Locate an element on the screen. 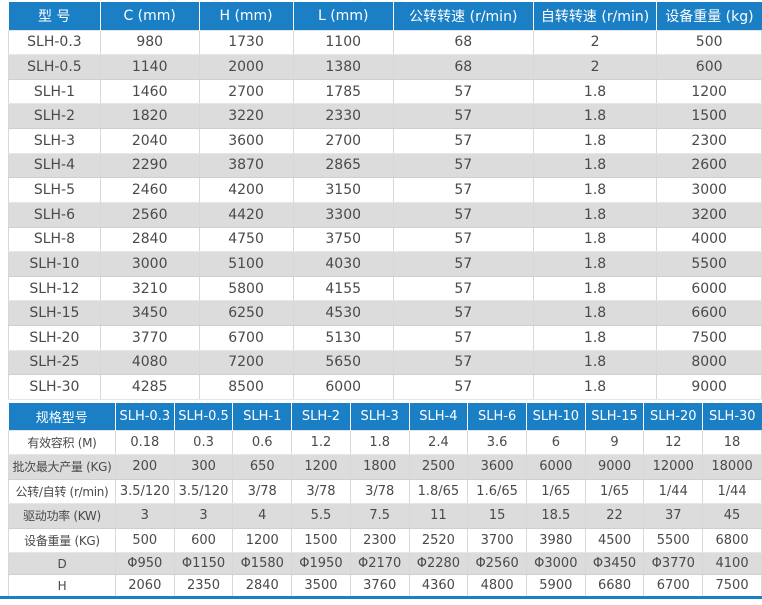 This screenshot has width=762, height=605. table-cell: 4285 is located at coordinates (149, 387).